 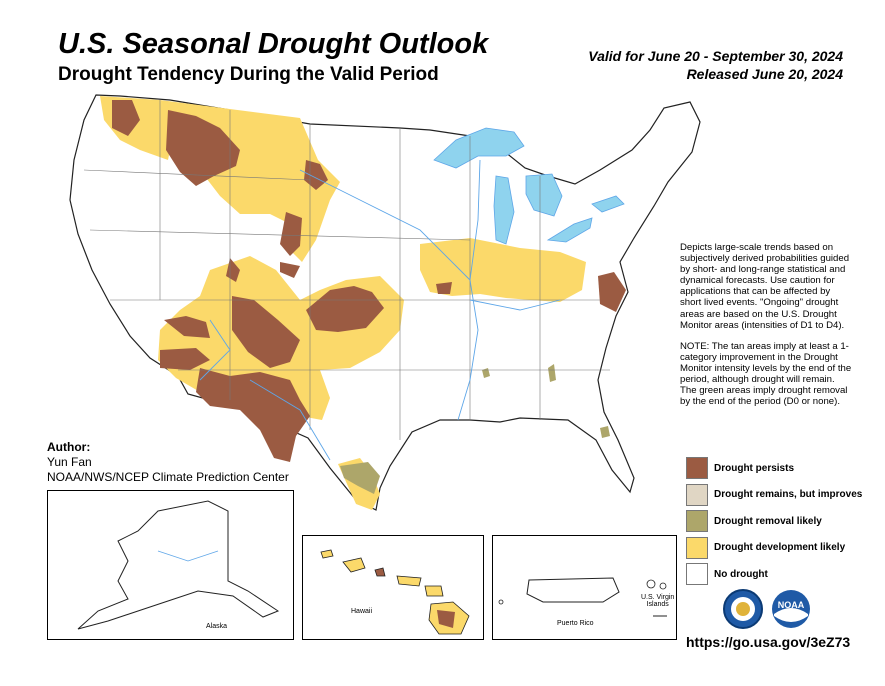 I want to click on alaska-inset: Alaska, so click(x=170, y=565).